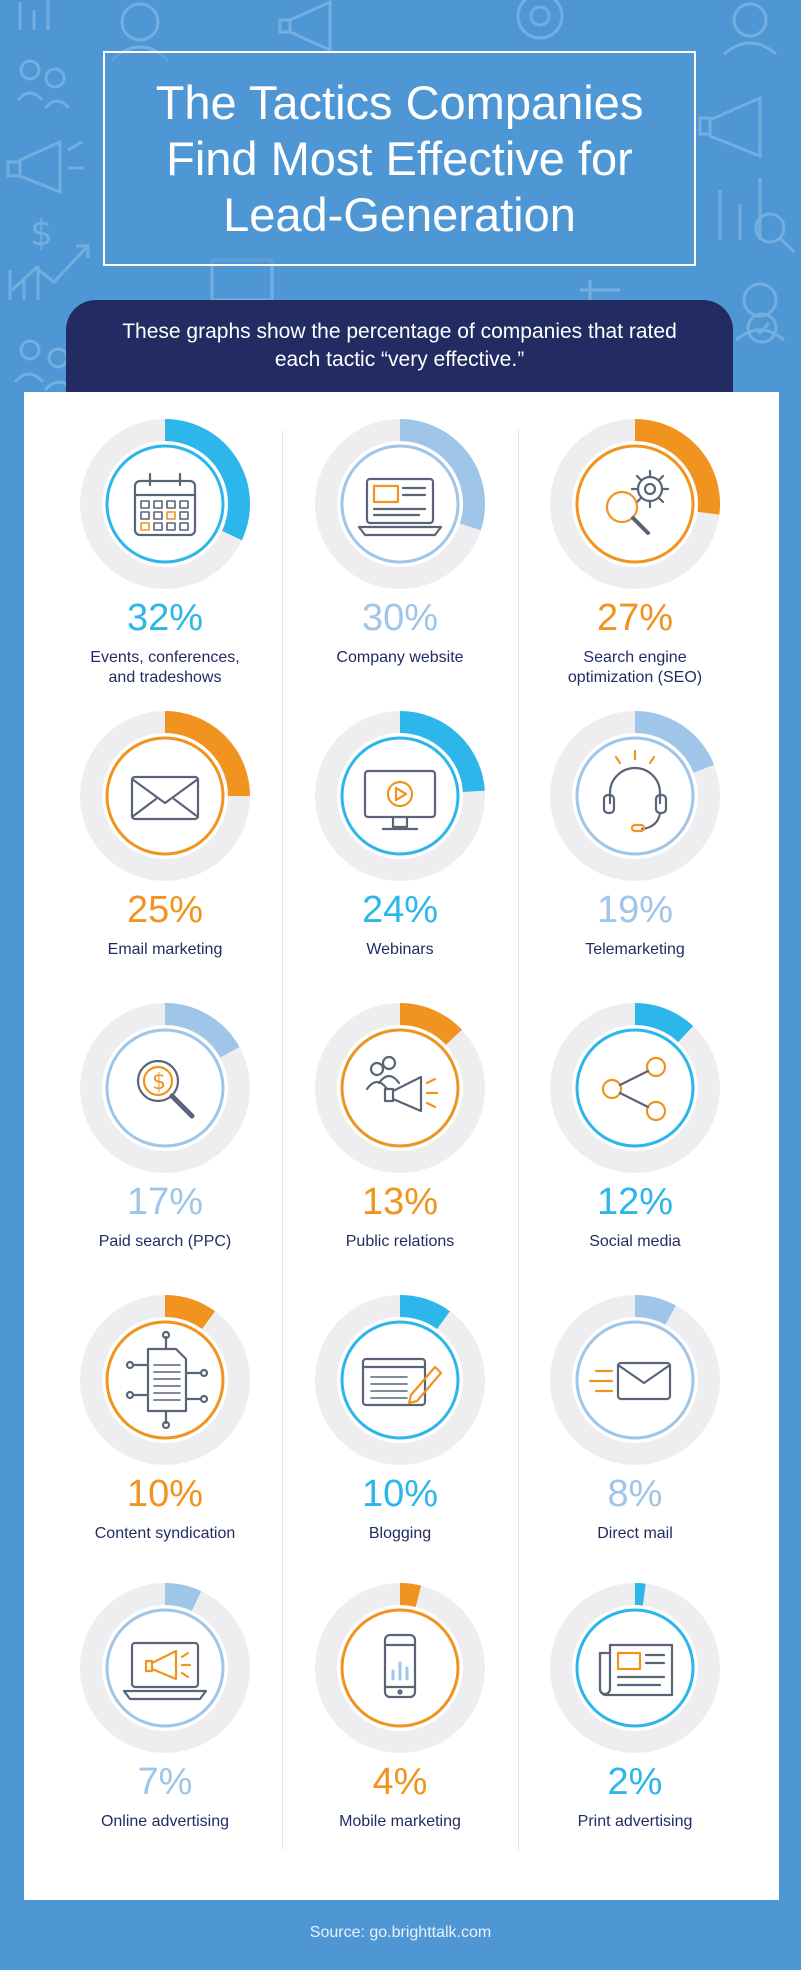 The width and height of the screenshot is (801, 1970). I want to click on percentage-value: 2%, so click(635, 1782).